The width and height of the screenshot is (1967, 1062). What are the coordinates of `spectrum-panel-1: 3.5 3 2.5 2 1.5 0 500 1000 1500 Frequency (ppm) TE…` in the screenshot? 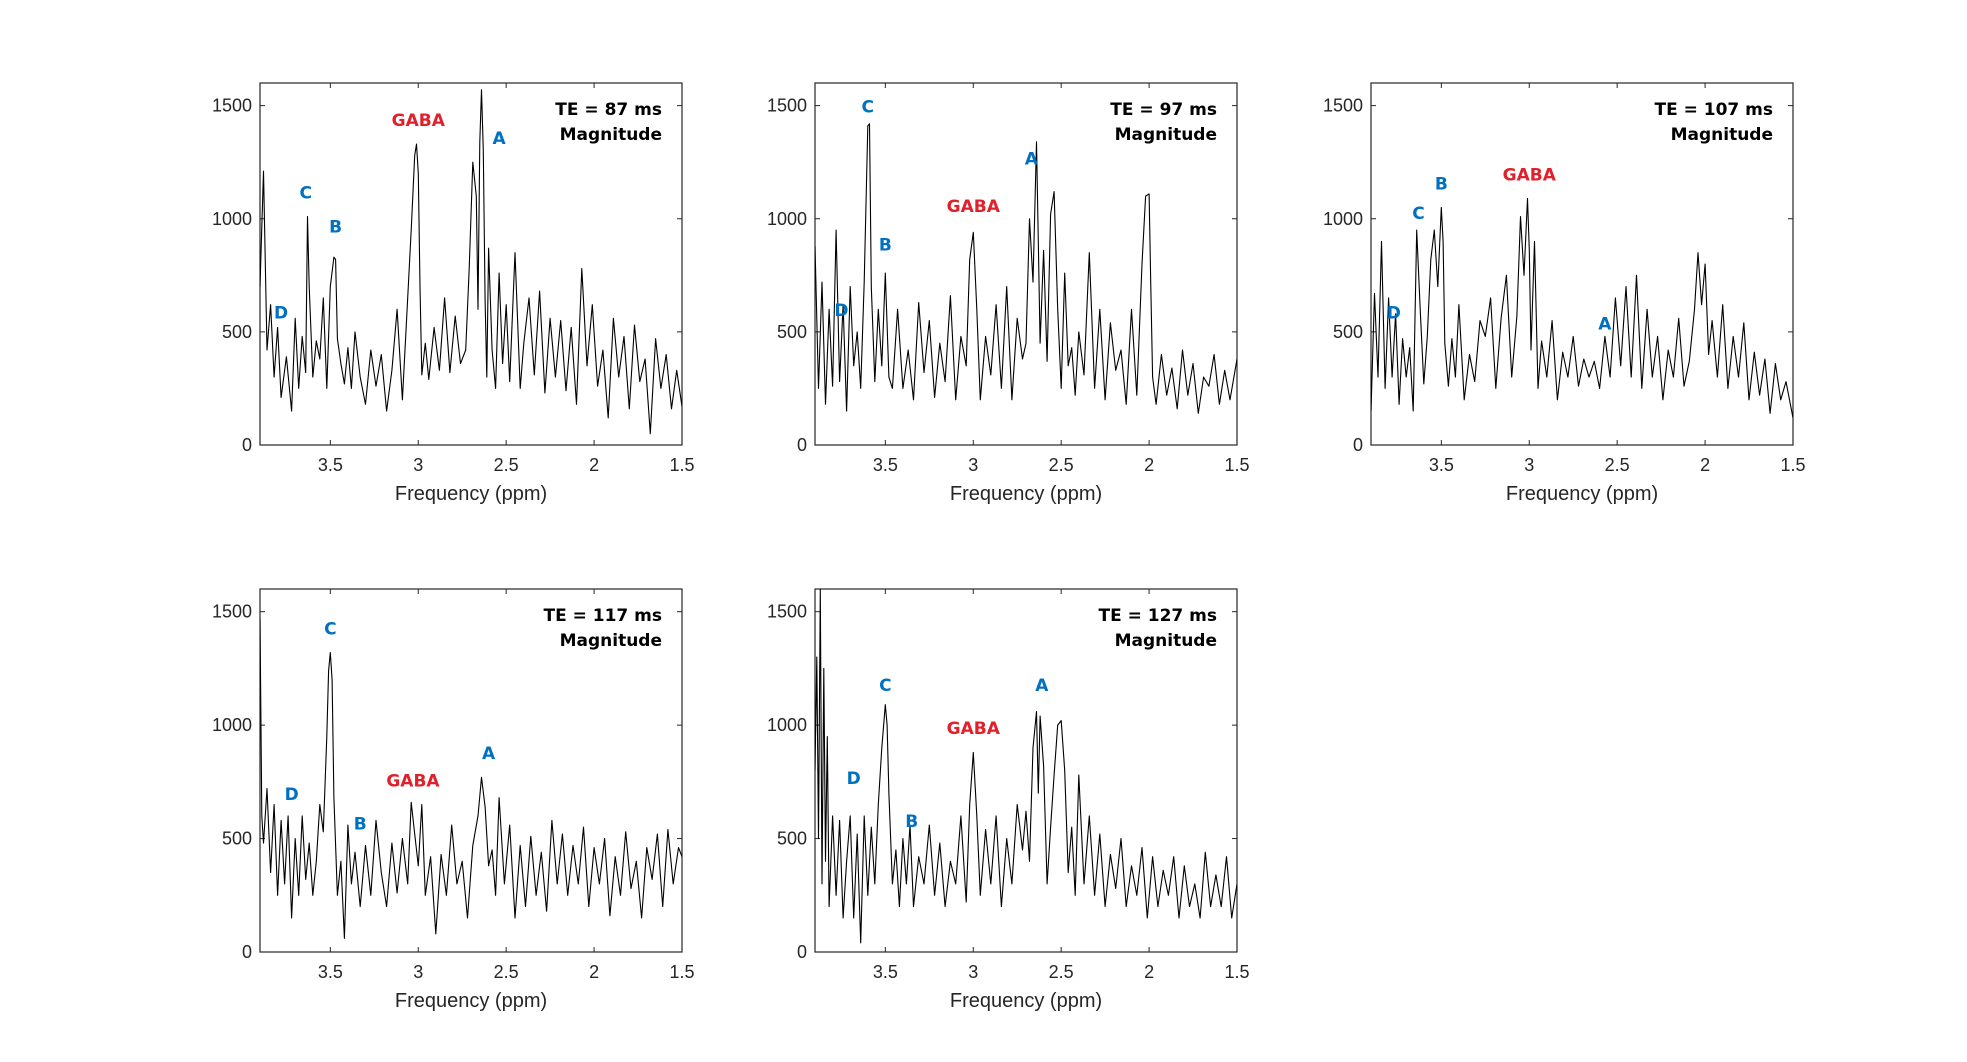 It's located at (453, 293).